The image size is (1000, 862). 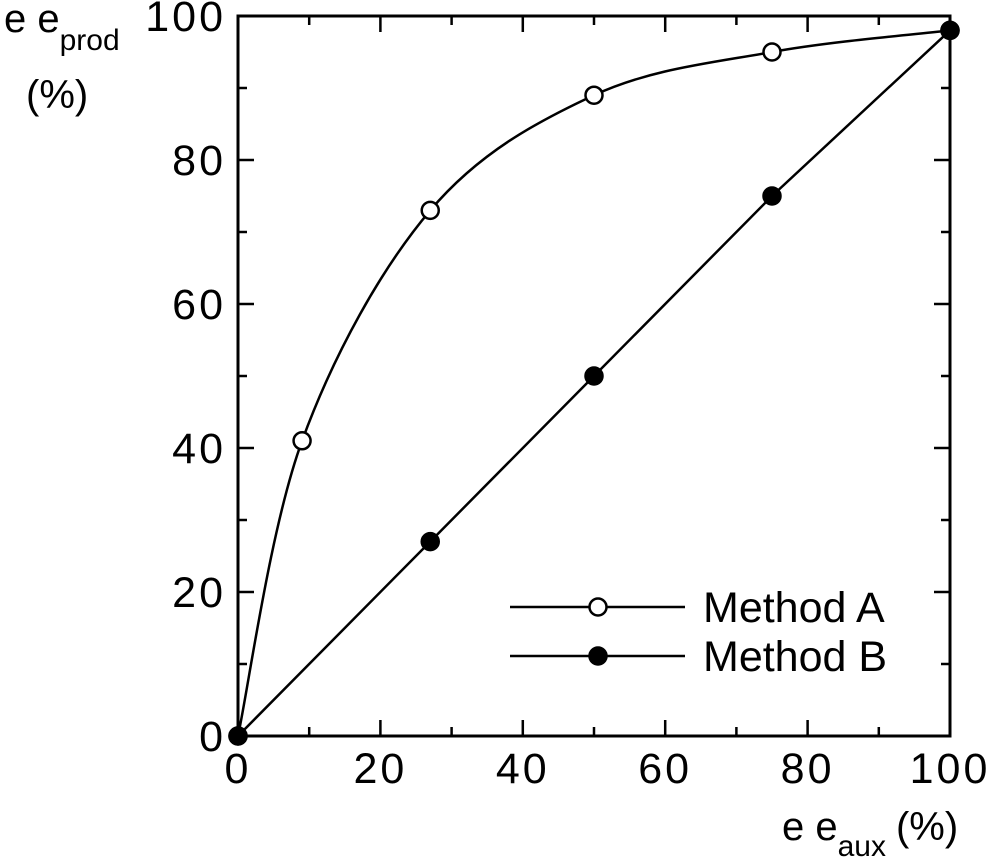 I want to click on x-tick-label: 20, so click(x=380, y=769).